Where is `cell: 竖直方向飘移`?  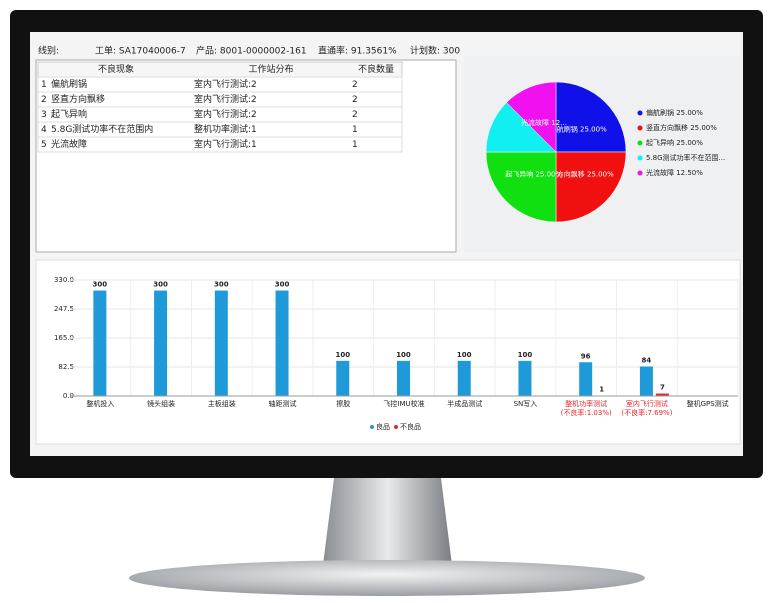
cell: 竖直方向飘移 is located at coordinates (78, 99).